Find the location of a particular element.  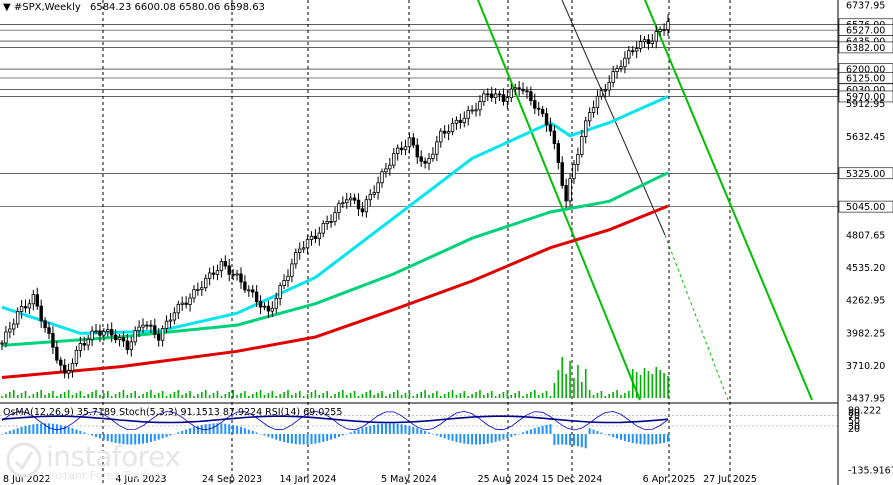

dropdown-arrow-icon: ▼ is located at coordinates (7, 7).